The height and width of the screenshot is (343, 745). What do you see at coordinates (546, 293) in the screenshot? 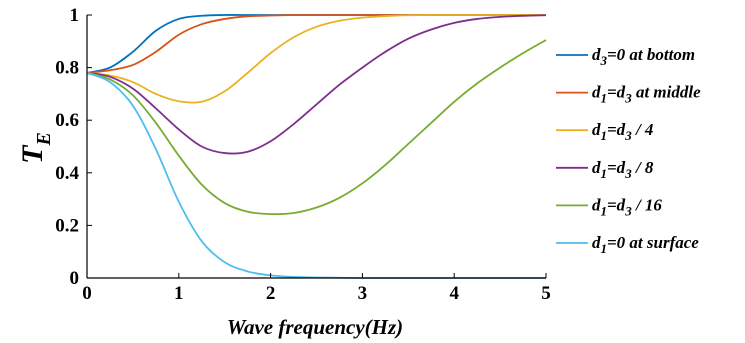
I see `x-tick-label: 5` at bounding box center [546, 293].